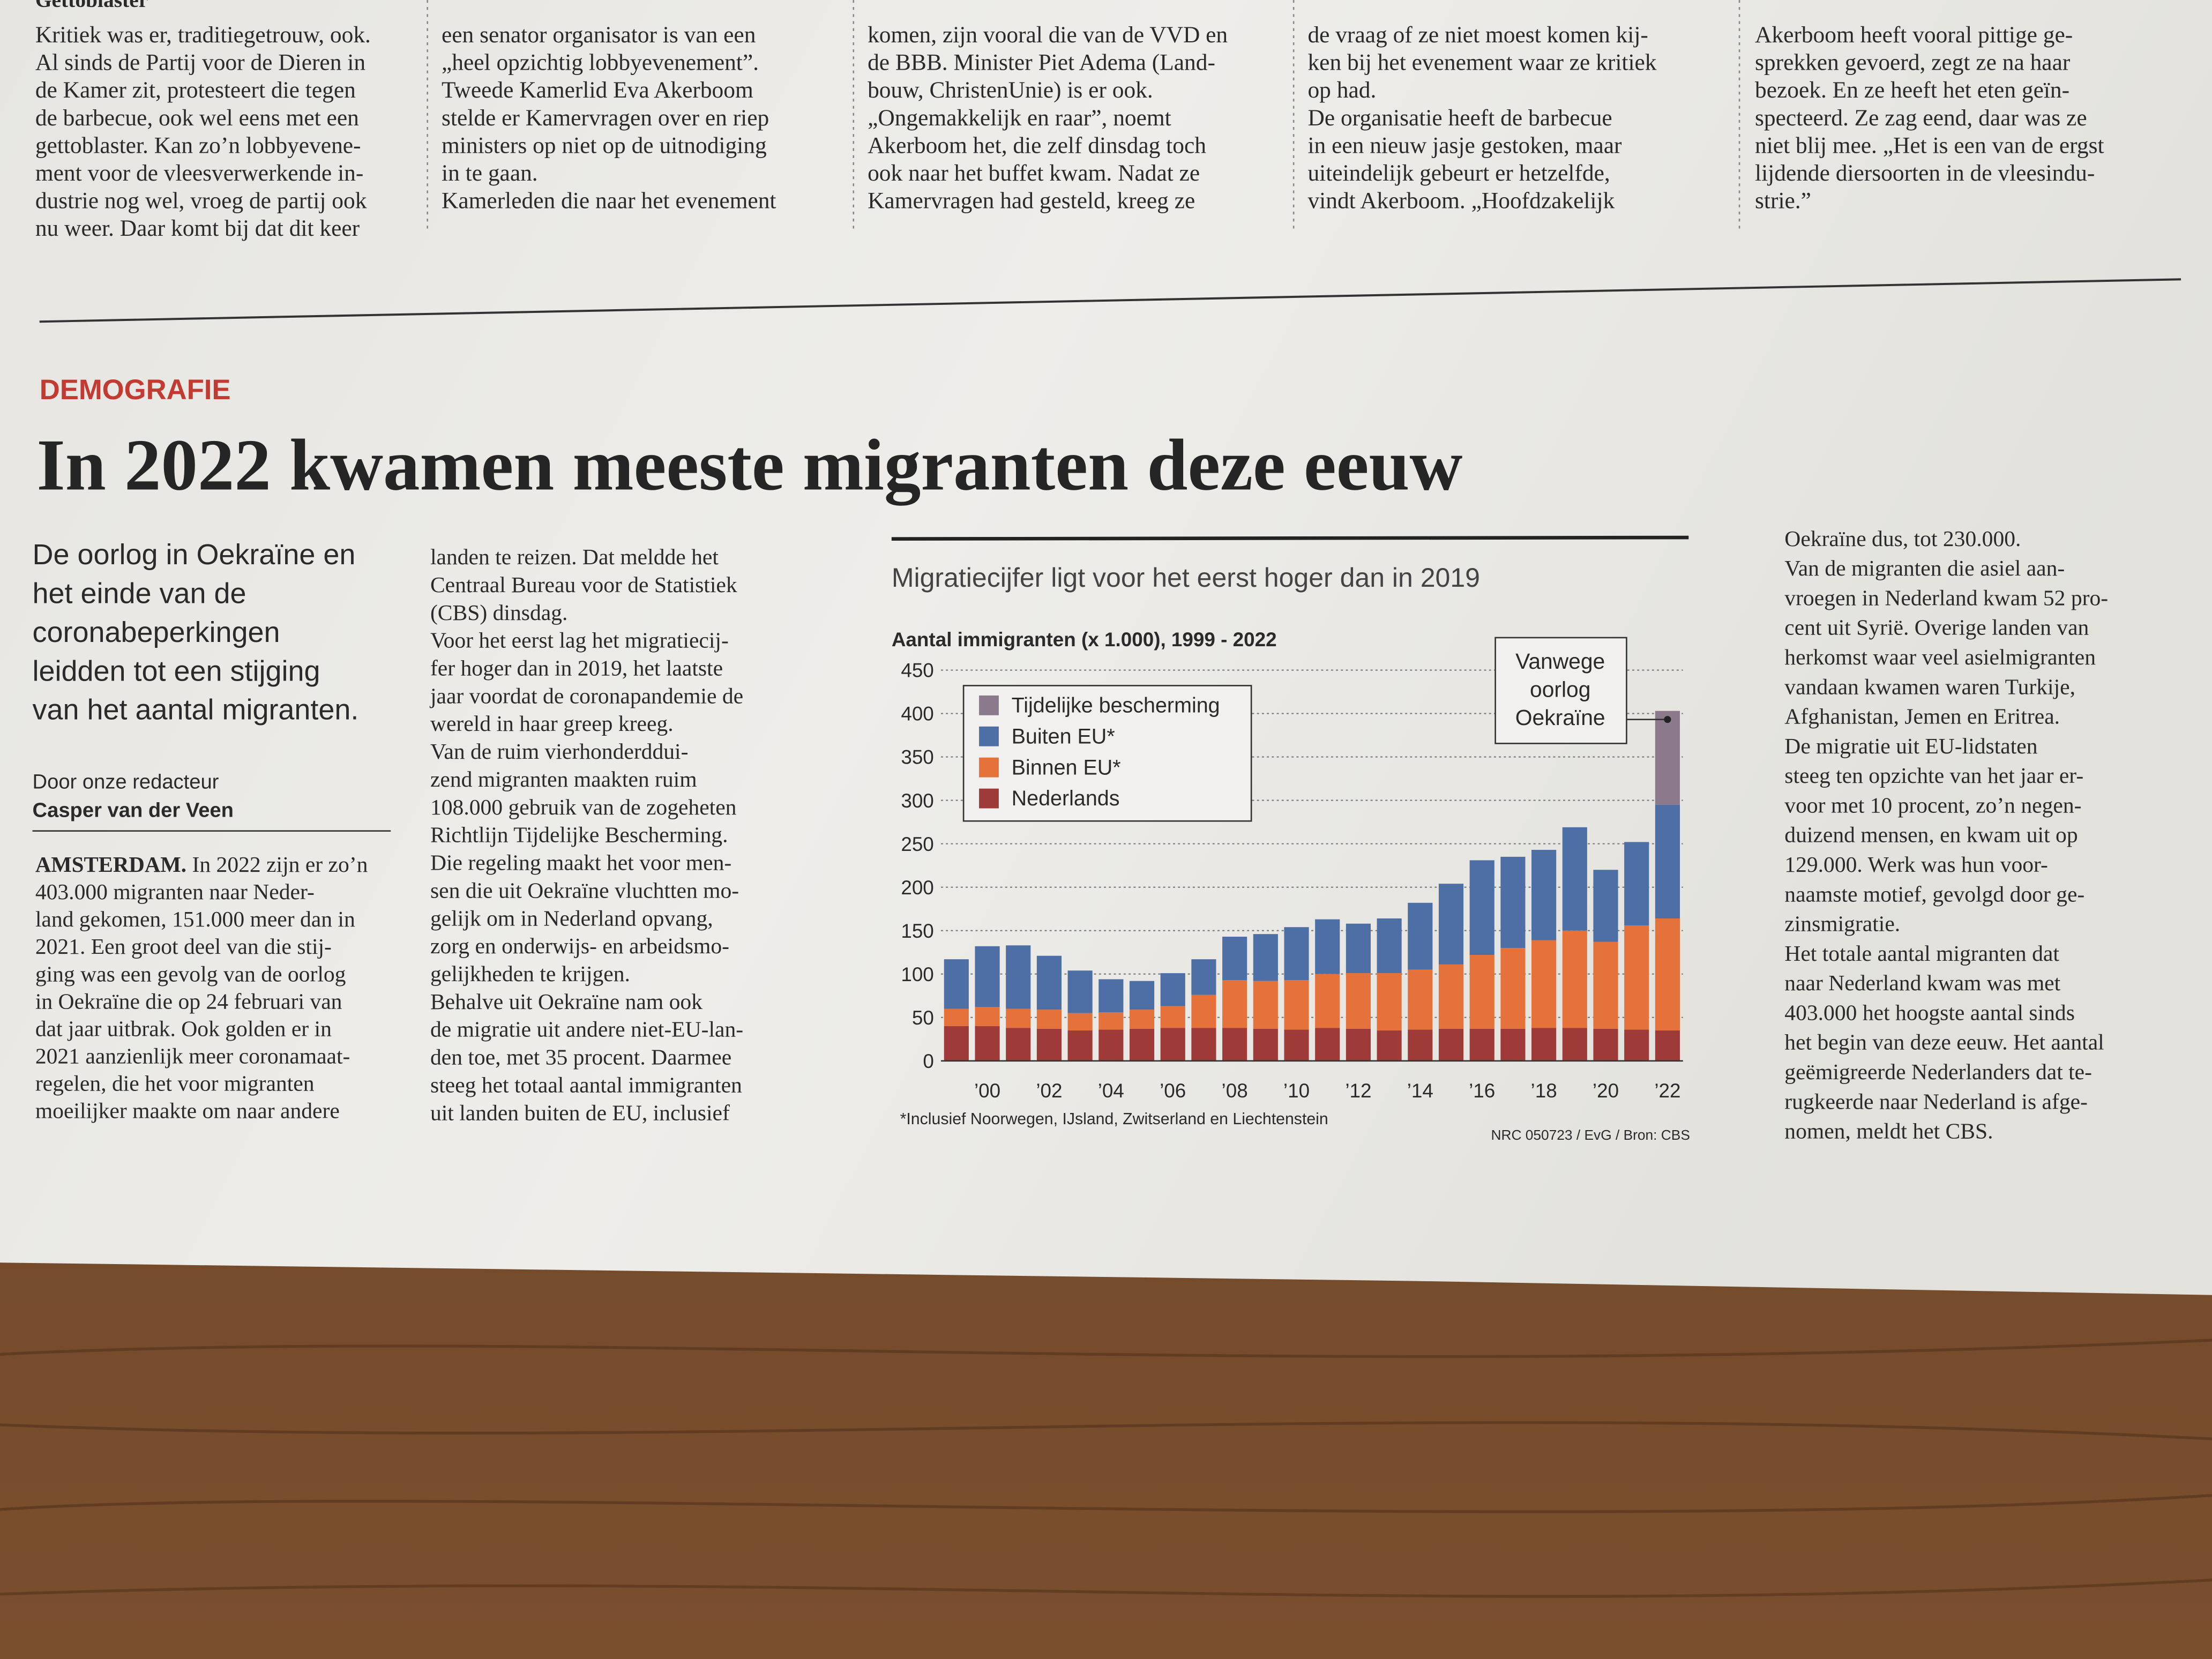  Describe the element at coordinates (1931, 835) in the screenshot. I see `body-line: duizend mensen, en kwam uit op` at that location.